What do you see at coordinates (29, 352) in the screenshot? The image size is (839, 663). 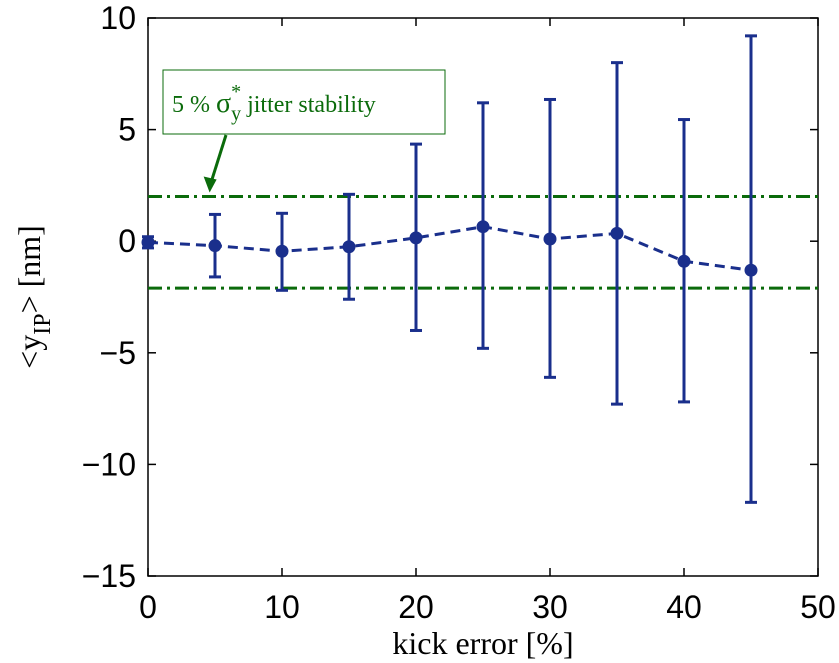 I see `y-axis-label-open: <y` at bounding box center [29, 352].